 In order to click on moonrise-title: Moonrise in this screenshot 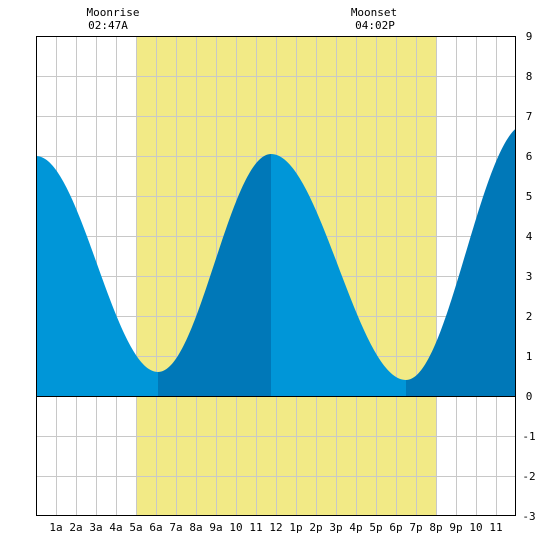, I will do `click(113, 12)`.